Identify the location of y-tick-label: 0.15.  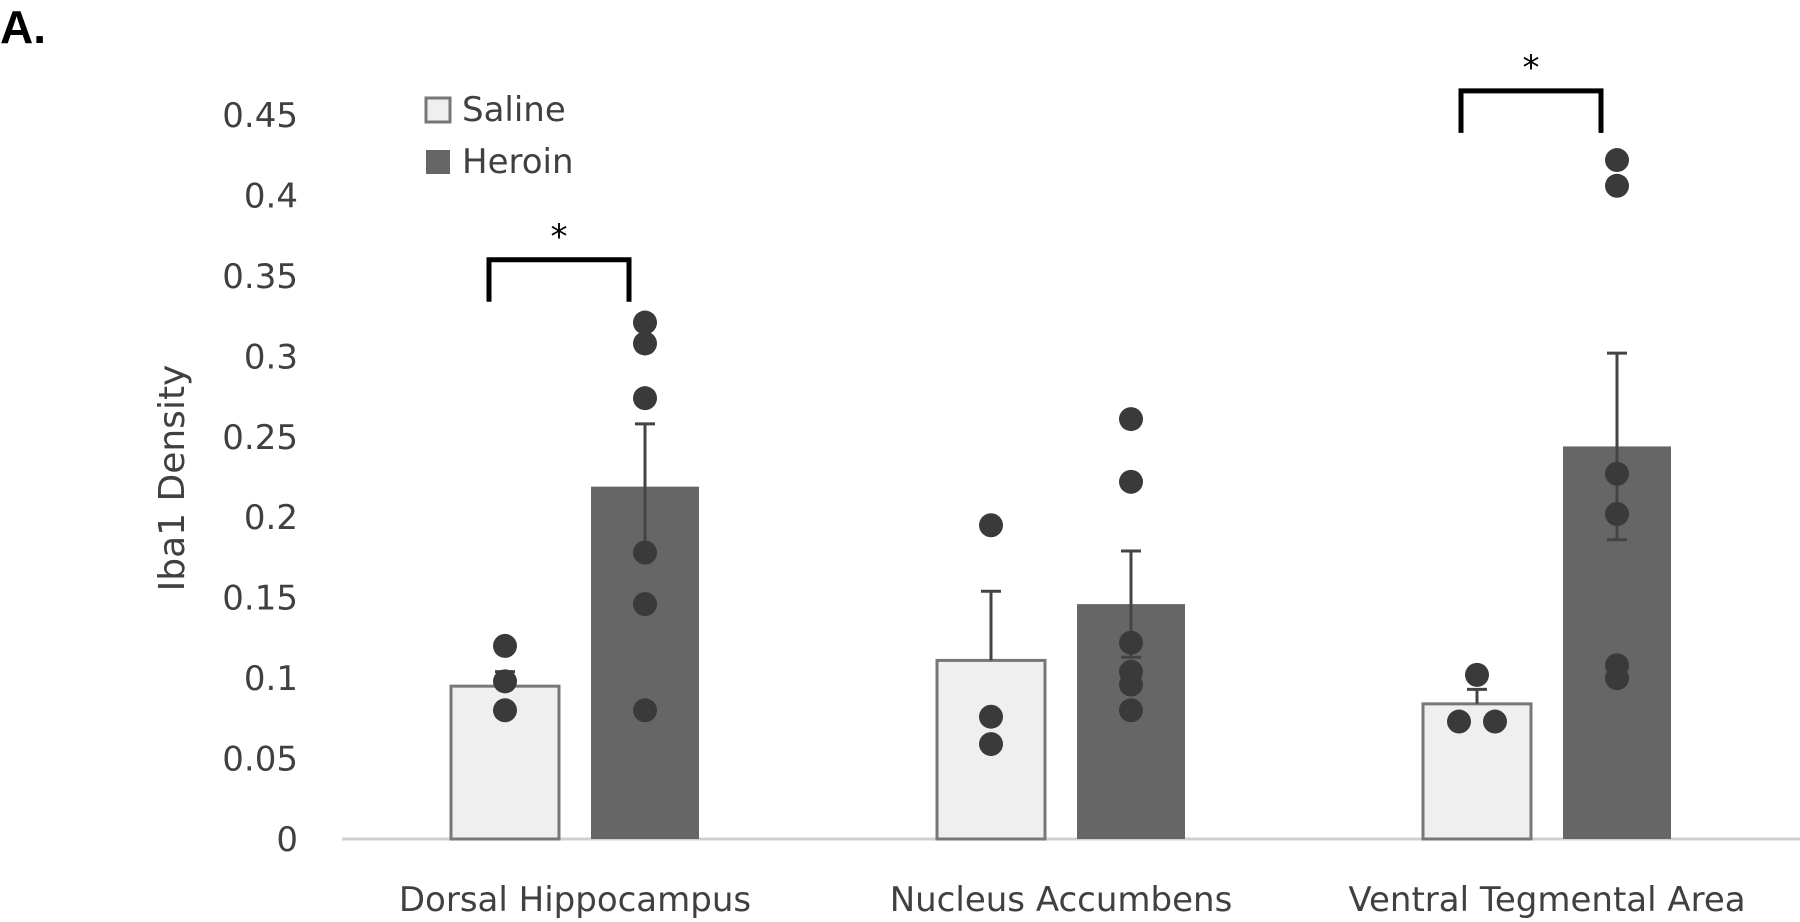
(260, 599).